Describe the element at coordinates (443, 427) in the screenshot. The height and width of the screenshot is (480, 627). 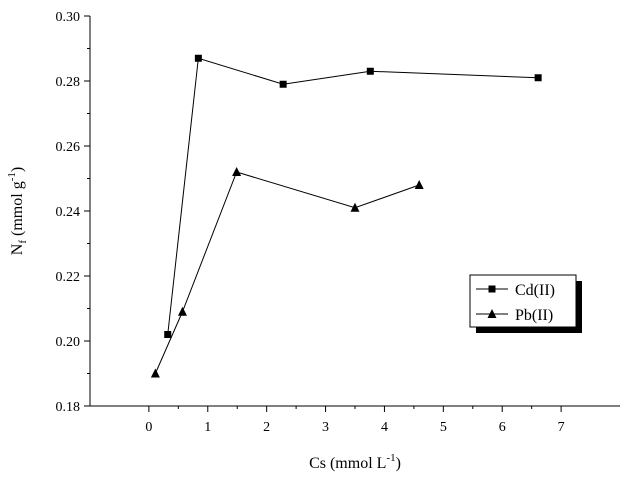
I see `x-tick-label: 5` at that location.